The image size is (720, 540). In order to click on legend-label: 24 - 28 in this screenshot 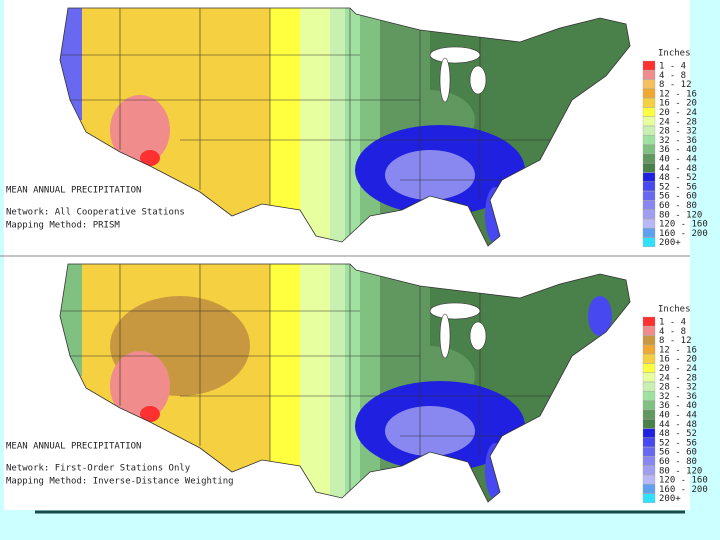, I will do `click(678, 122)`.